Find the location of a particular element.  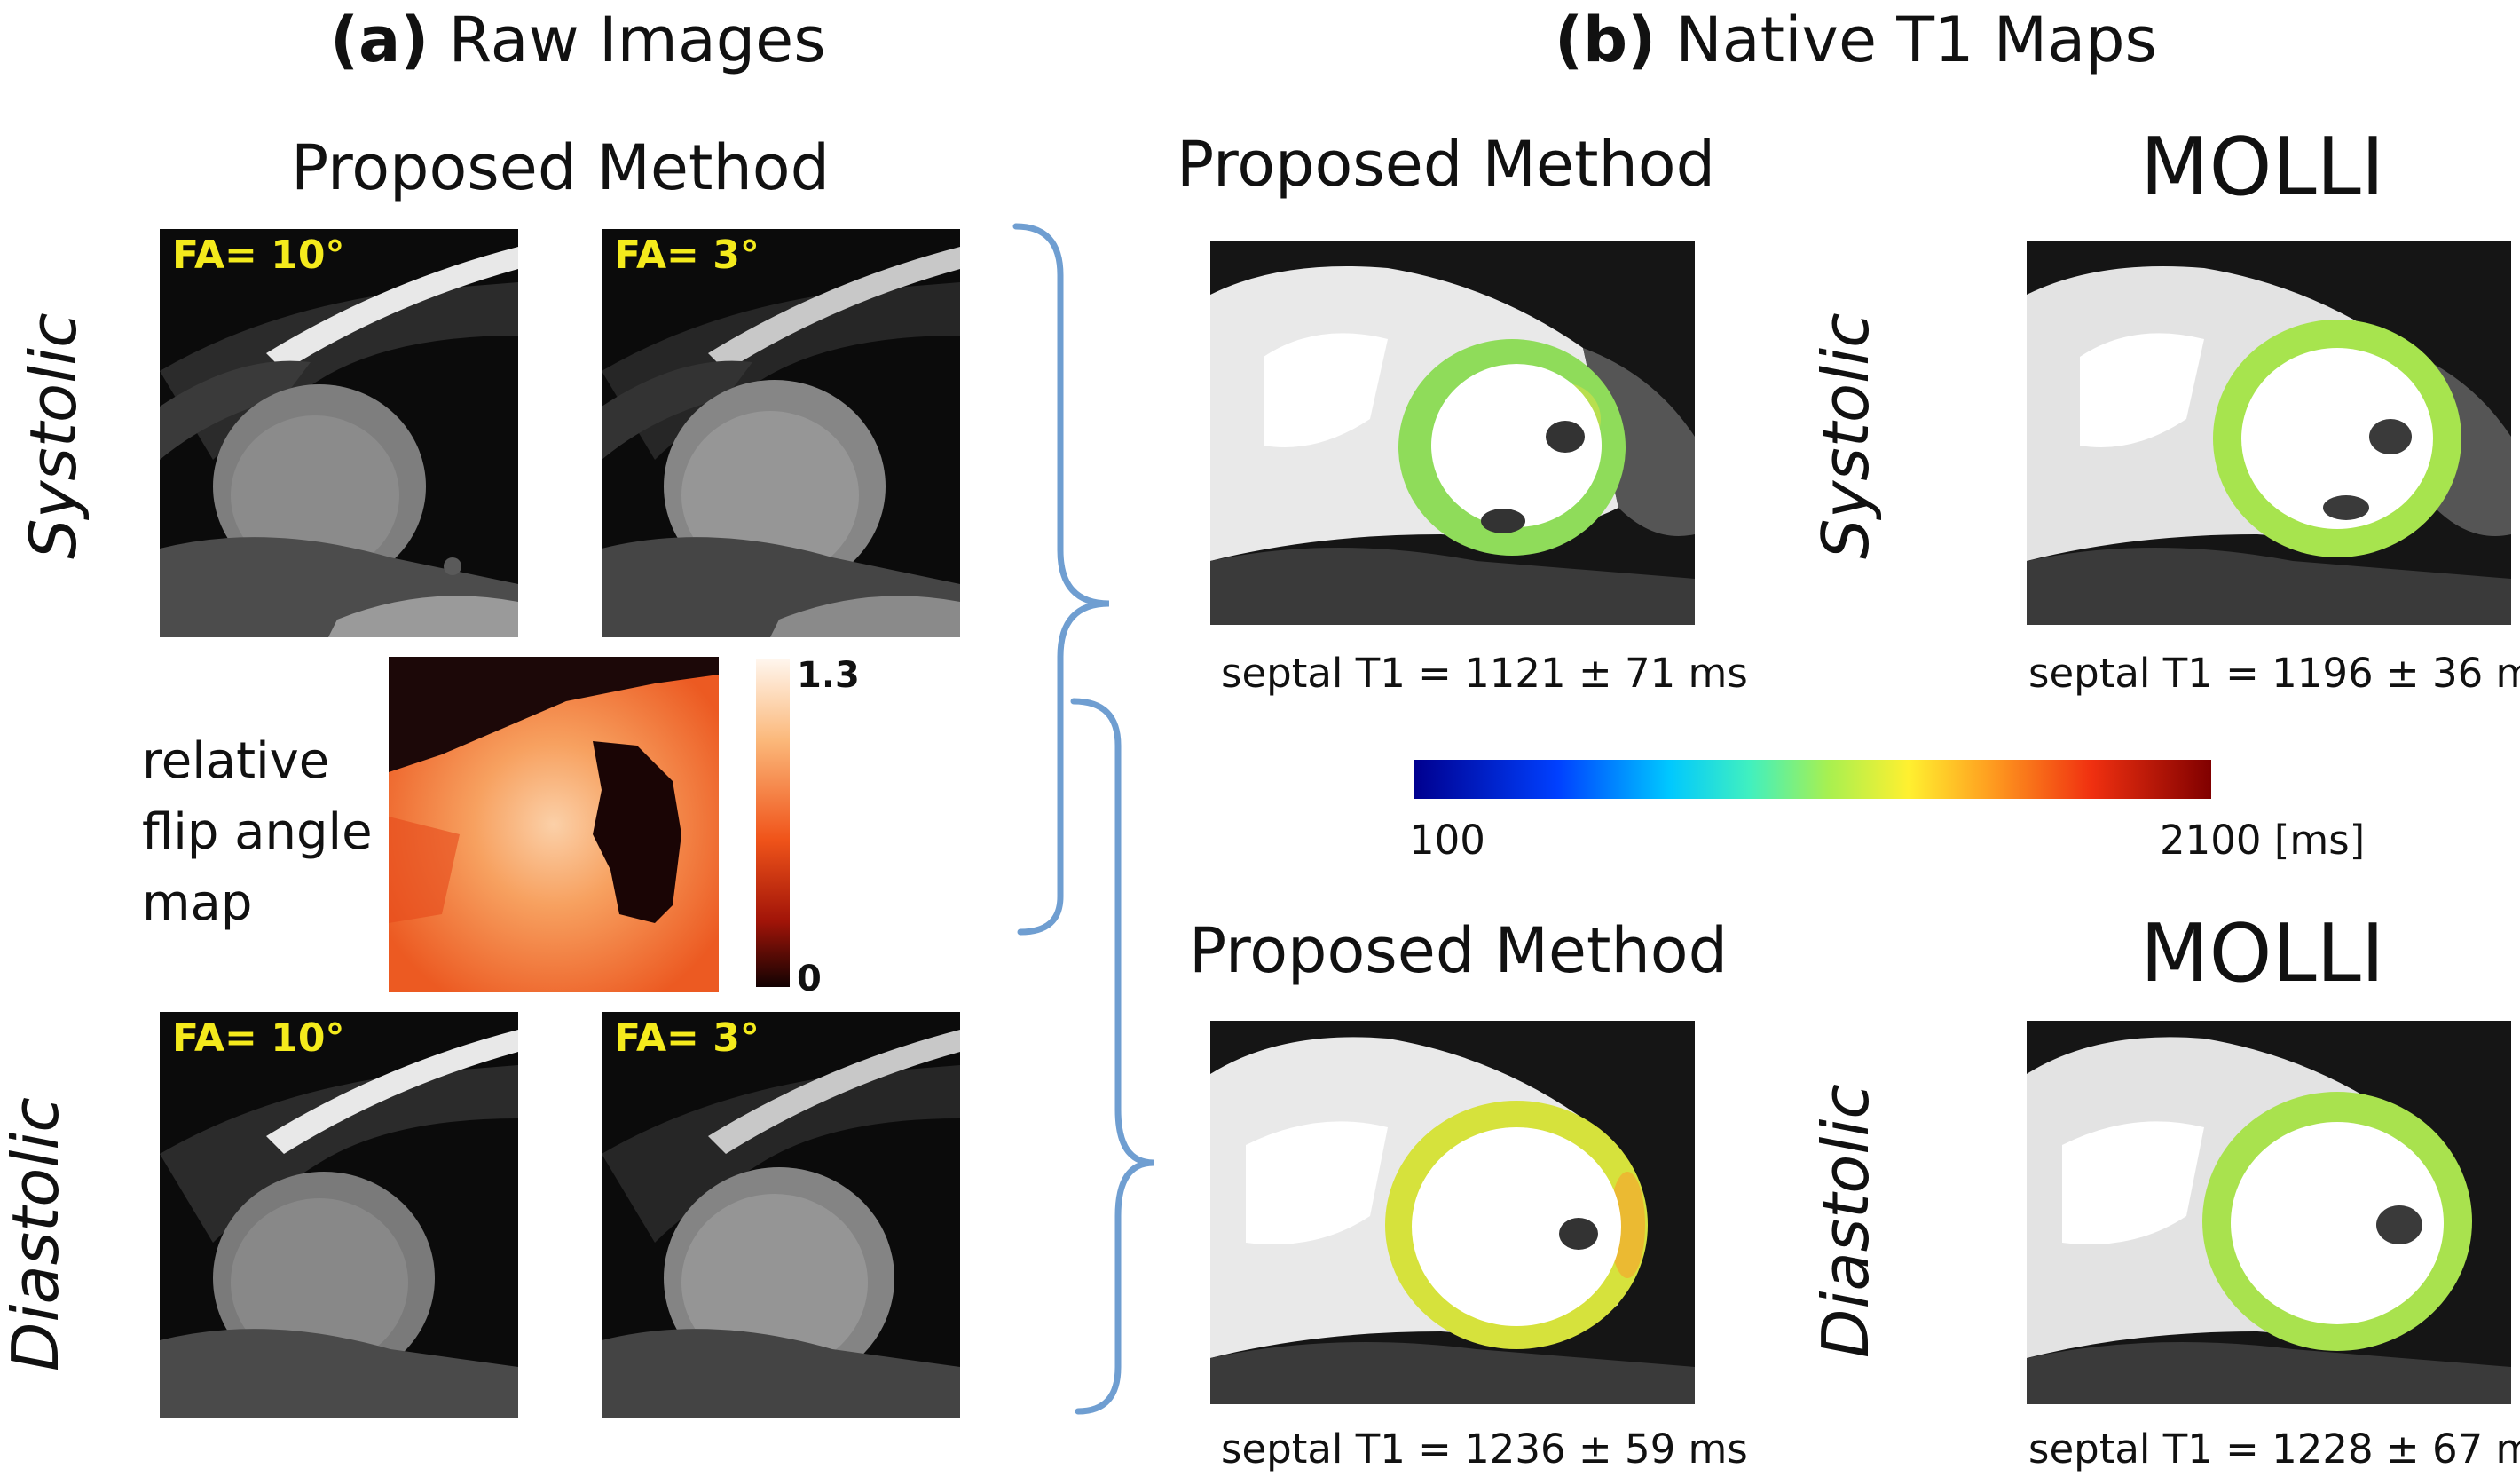

method-proposed-bottom: Proposed Method is located at coordinates (1459, 951).